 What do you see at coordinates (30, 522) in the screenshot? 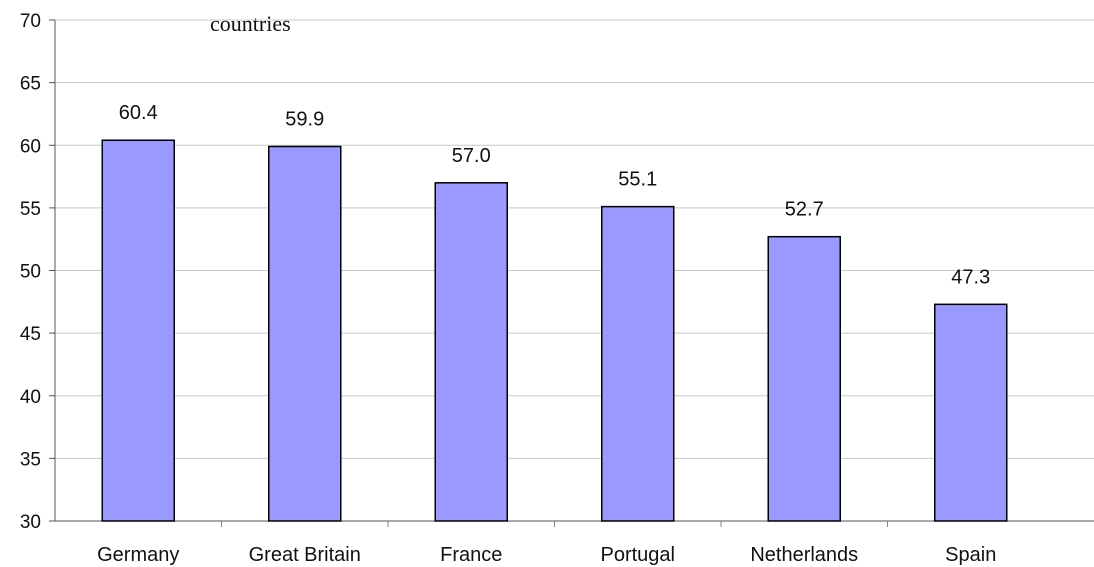
I see `y-tick-label: 30` at bounding box center [30, 522].